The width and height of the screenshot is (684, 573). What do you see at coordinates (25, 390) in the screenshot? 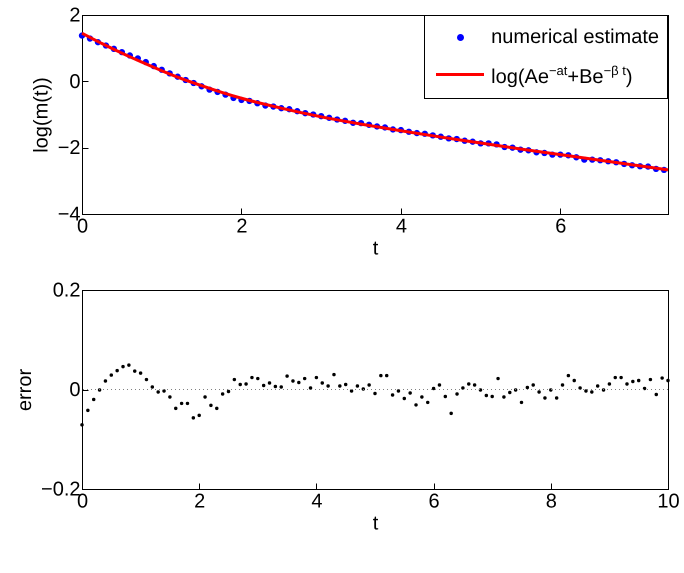
I see `y-axis-title: error` at bounding box center [25, 390].